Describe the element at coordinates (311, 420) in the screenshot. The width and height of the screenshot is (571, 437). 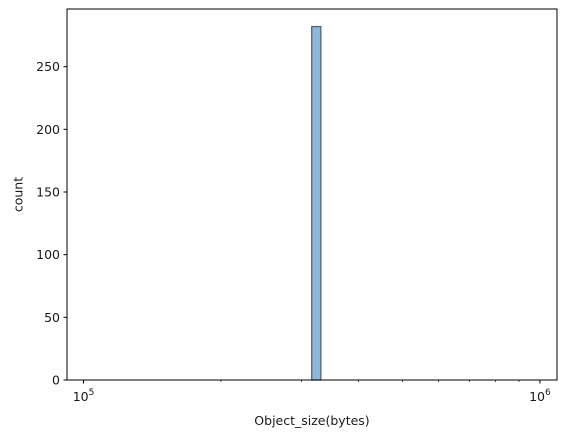
I see `x-axis-label: Object_size(bytes)` at that location.